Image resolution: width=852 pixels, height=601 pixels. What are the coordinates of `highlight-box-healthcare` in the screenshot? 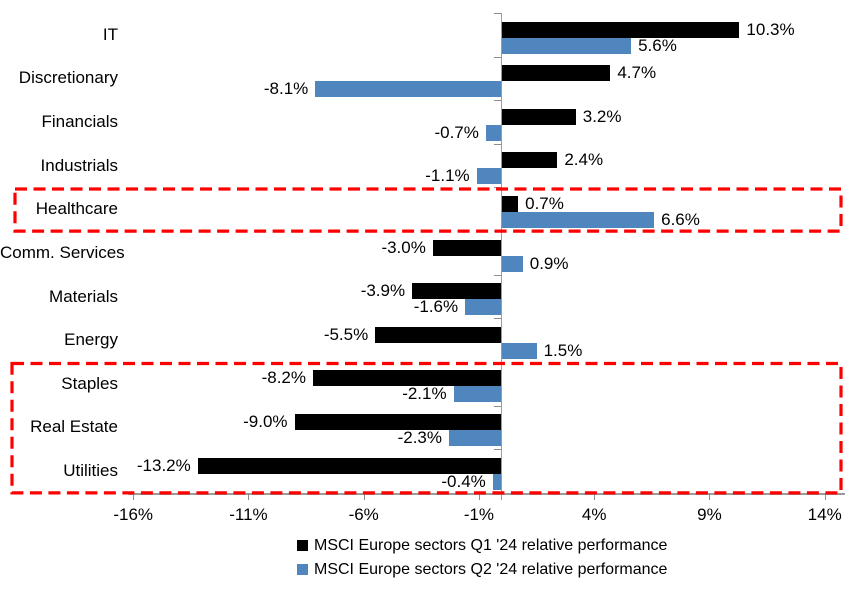 It's located at (428, 210).